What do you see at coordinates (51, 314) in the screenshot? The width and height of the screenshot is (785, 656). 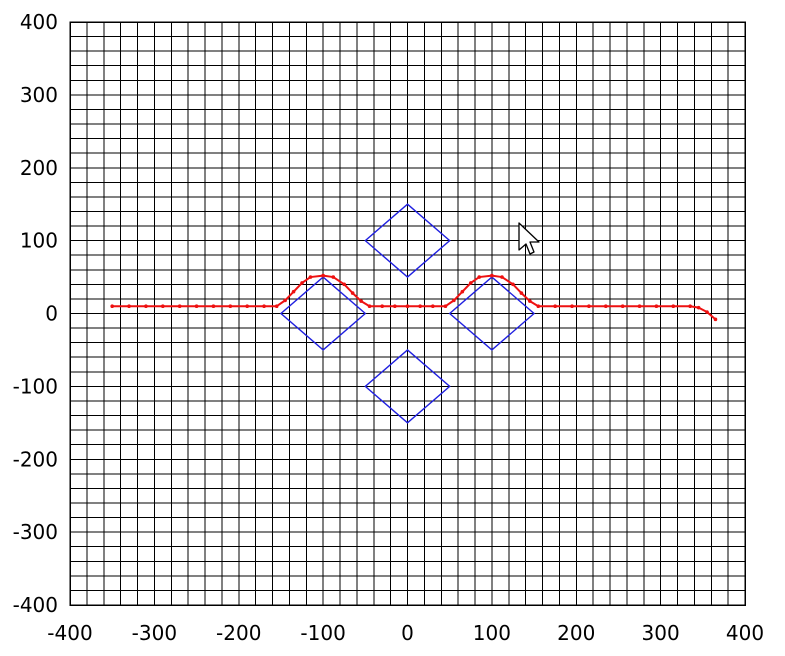 I see `y-tick-label: 0` at bounding box center [51, 314].